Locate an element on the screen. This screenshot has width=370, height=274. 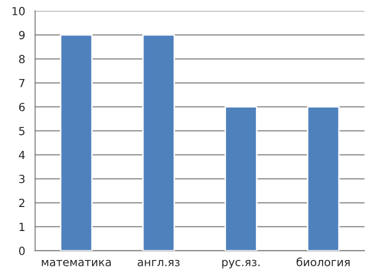
x-tick-label: рус.яз. is located at coordinates (241, 264).